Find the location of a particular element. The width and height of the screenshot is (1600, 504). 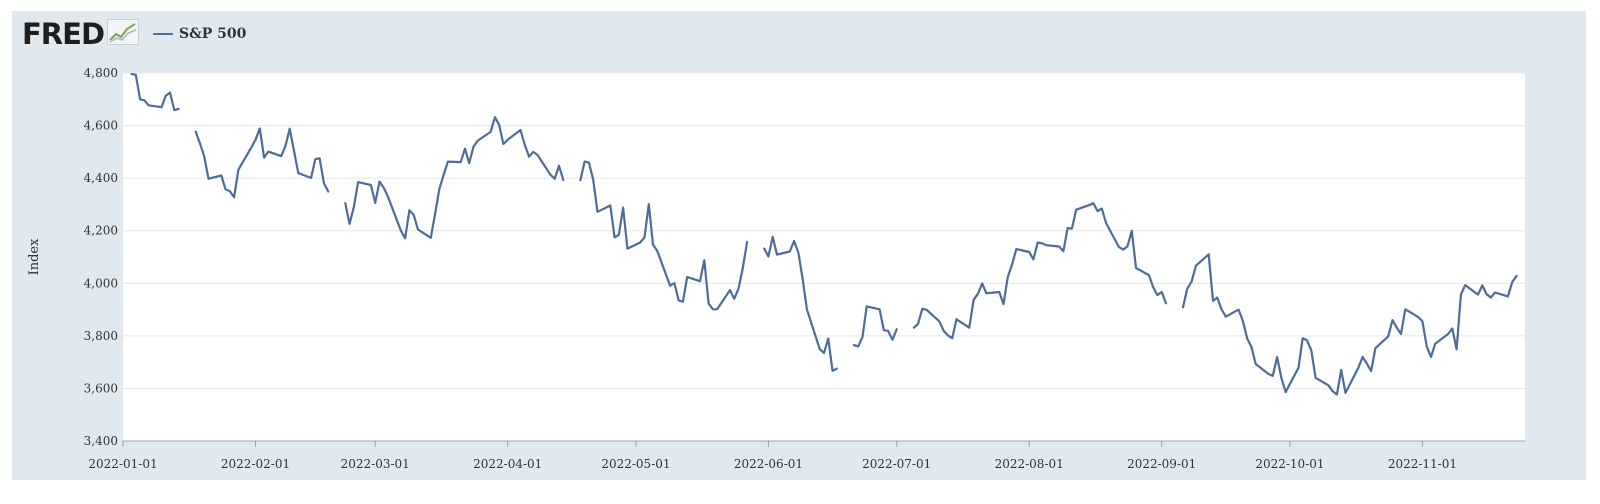

chart-header: FRED S&P 500 is located at coordinates (134, 34).